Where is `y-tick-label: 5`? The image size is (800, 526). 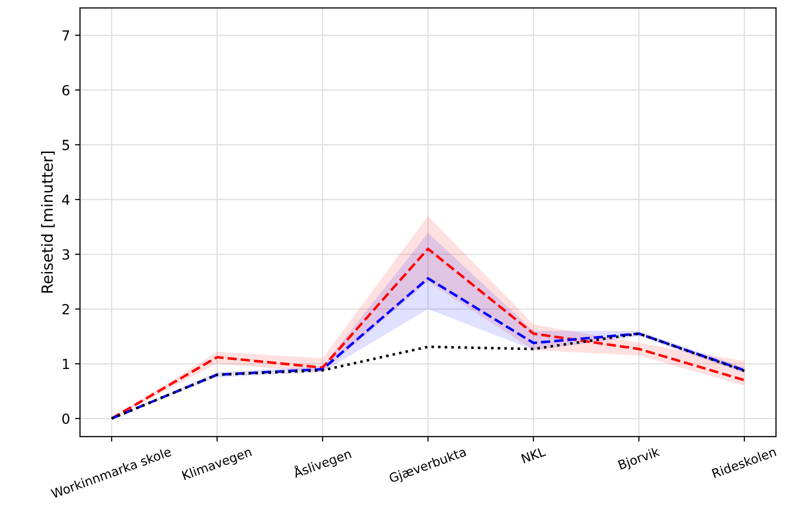
y-tick-label: 5 is located at coordinates (66, 145).